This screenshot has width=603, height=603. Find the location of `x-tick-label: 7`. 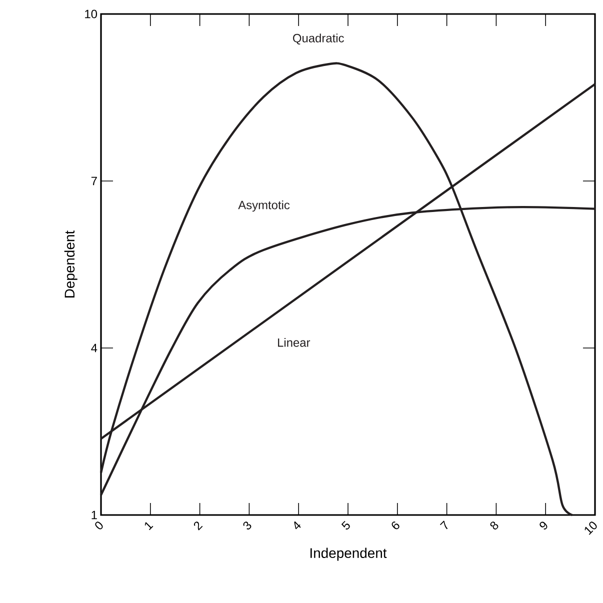

x-tick-label: 7 is located at coordinates (444, 525).